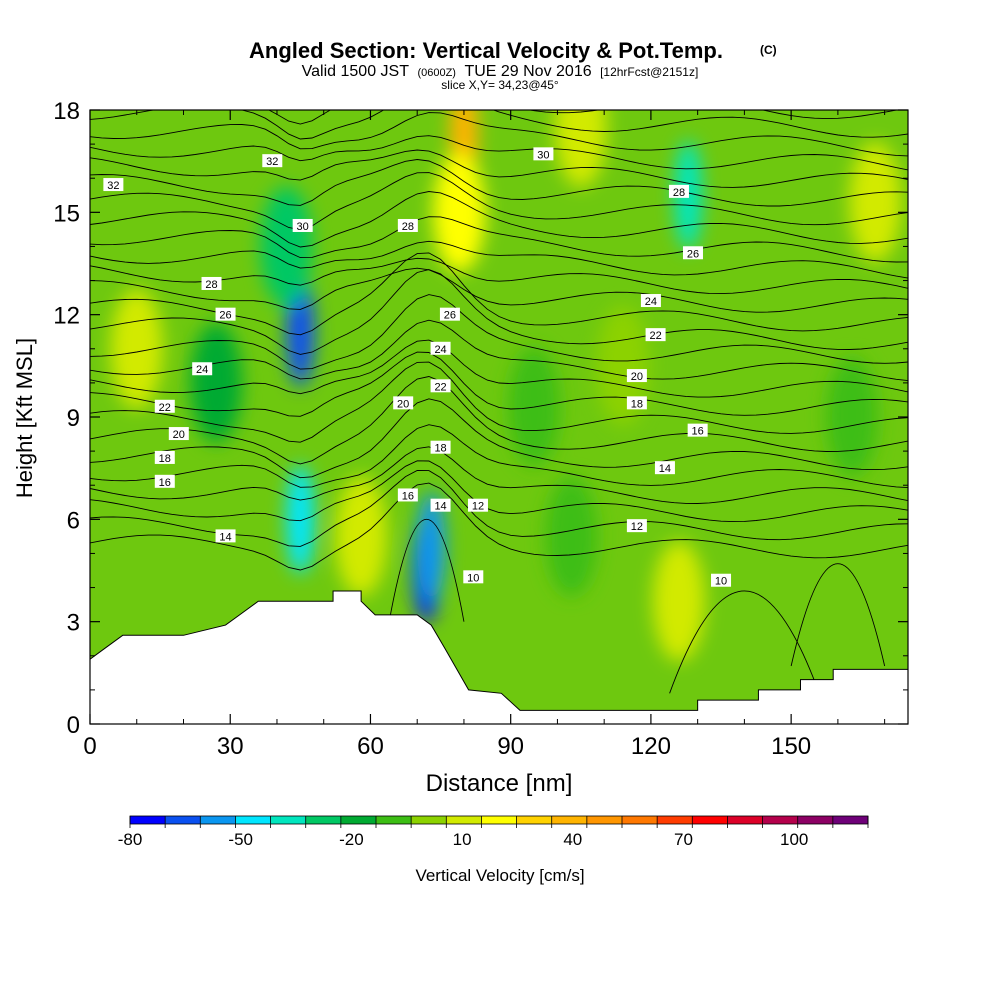  I want to click on valid-prefix: Valid 1500 JST, so click(356, 71).